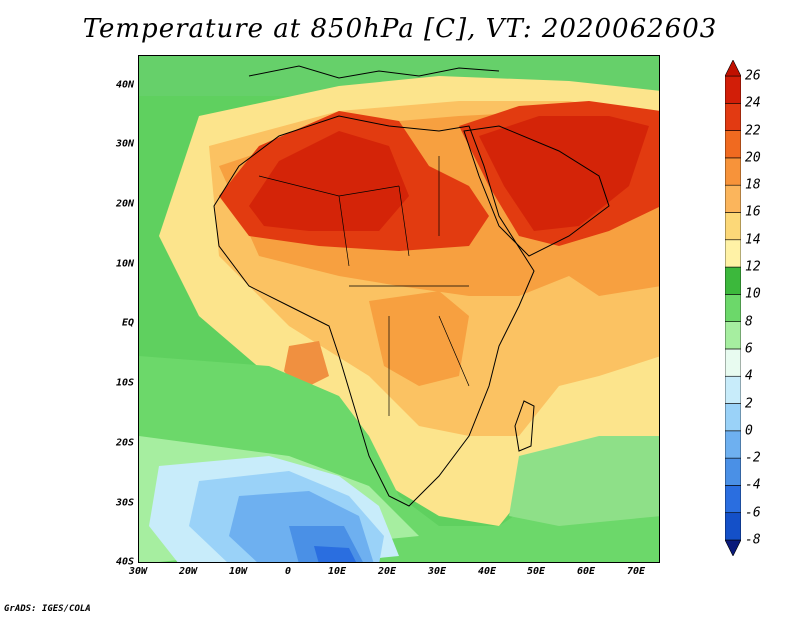  I want to click on credit-text: GrADS: IGES/COLA, so click(47, 609).